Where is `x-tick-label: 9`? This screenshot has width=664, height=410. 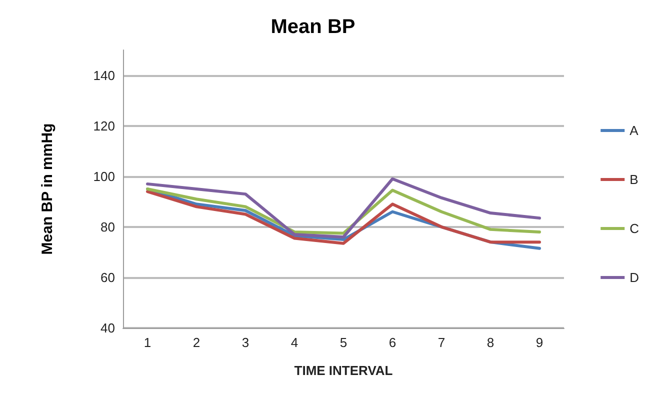
x-tick-label: 9 is located at coordinates (540, 342).